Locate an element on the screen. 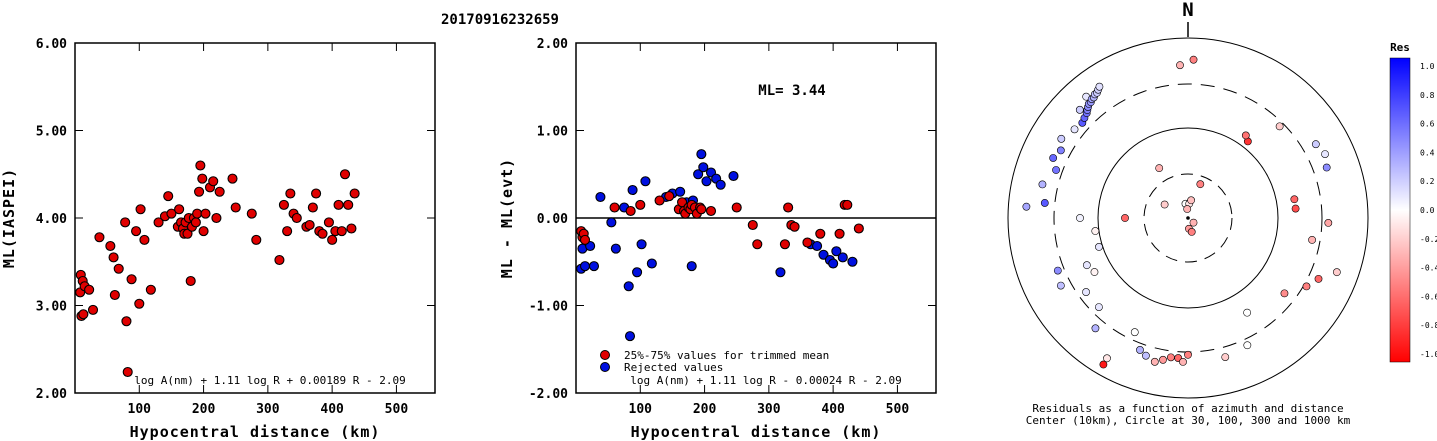  colorbar-tick-label: 0.2 is located at coordinates (1427, 181).